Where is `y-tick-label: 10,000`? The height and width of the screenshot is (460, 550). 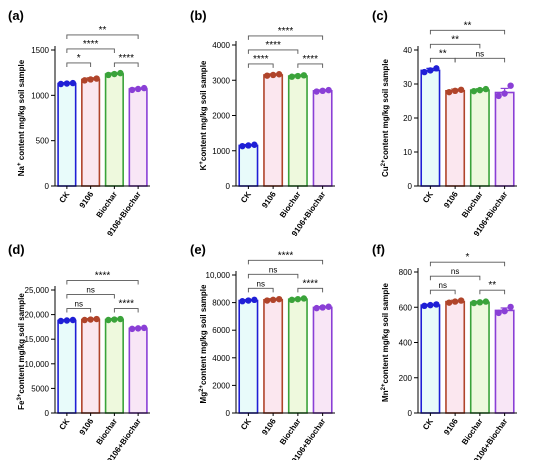
y-tick-label: 10,000 is located at coordinates (37, 364).